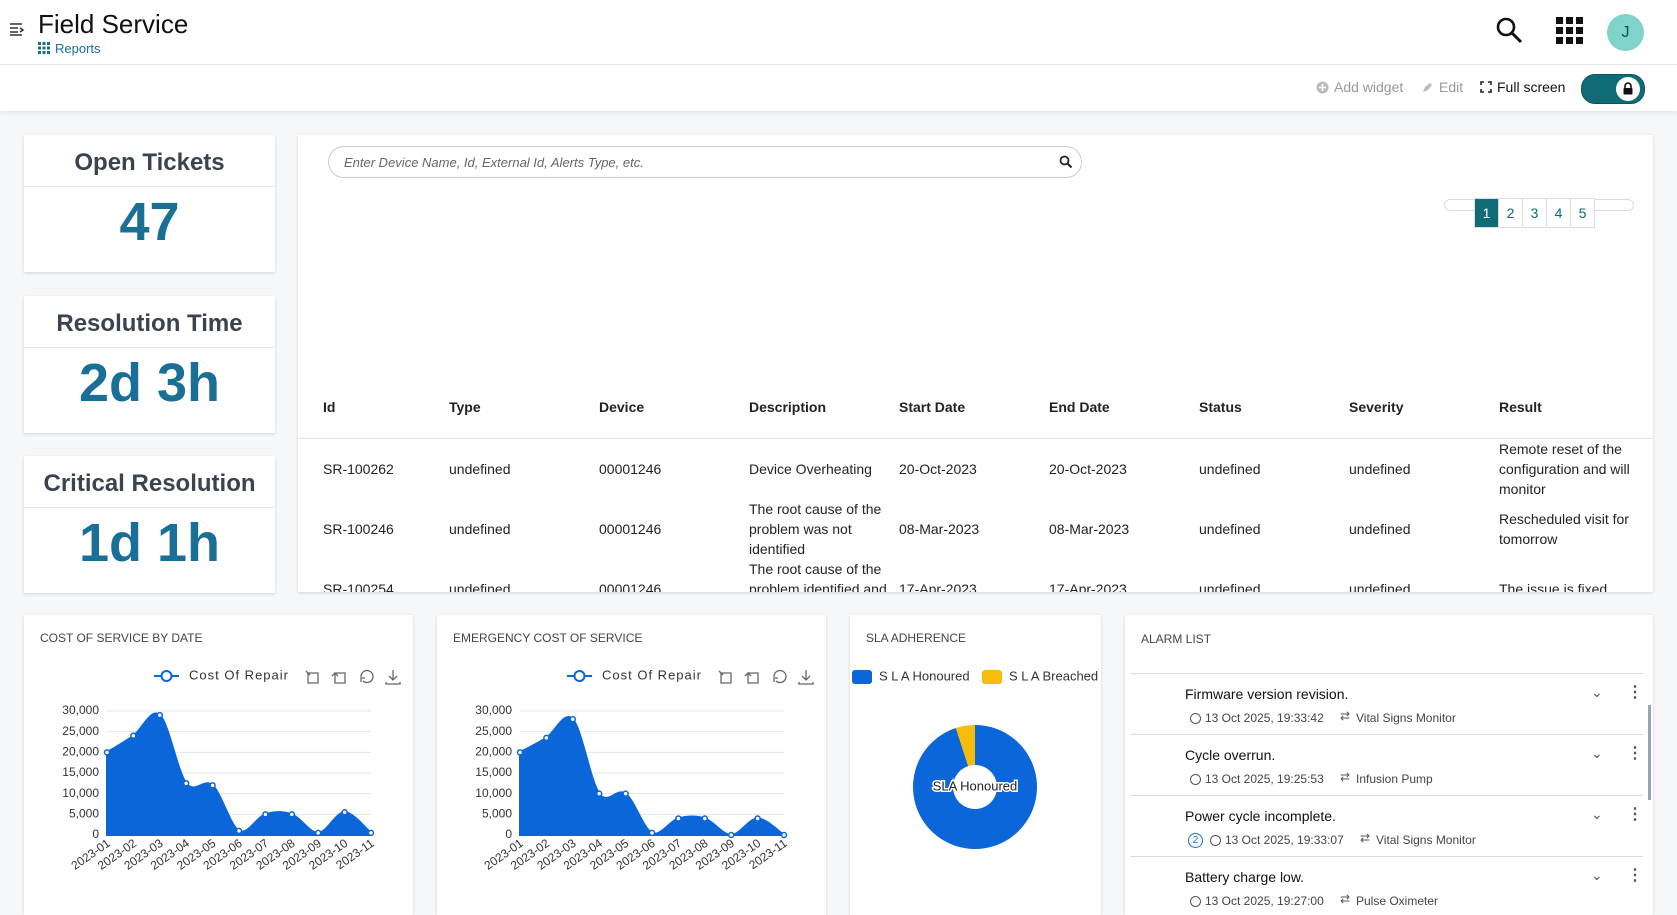 The width and height of the screenshot is (1677, 915). I want to click on kpi-card: Resolution Time 2d 3h, so click(149, 364).